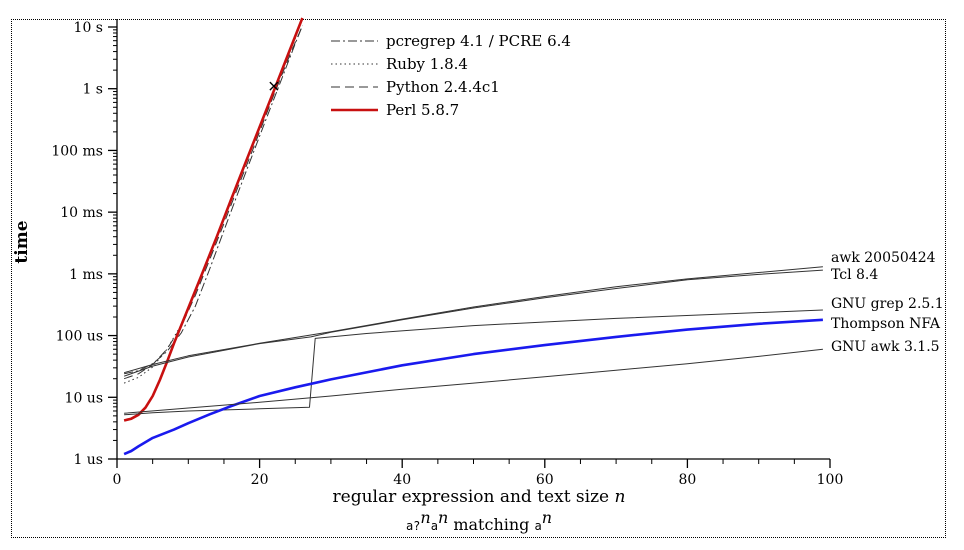 This screenshot has height=550, width=964. What do you see at coordinates (86, 275) in the screenshot?
I see `y-tick-label: 1 ms` at bounding box center [86, 275].